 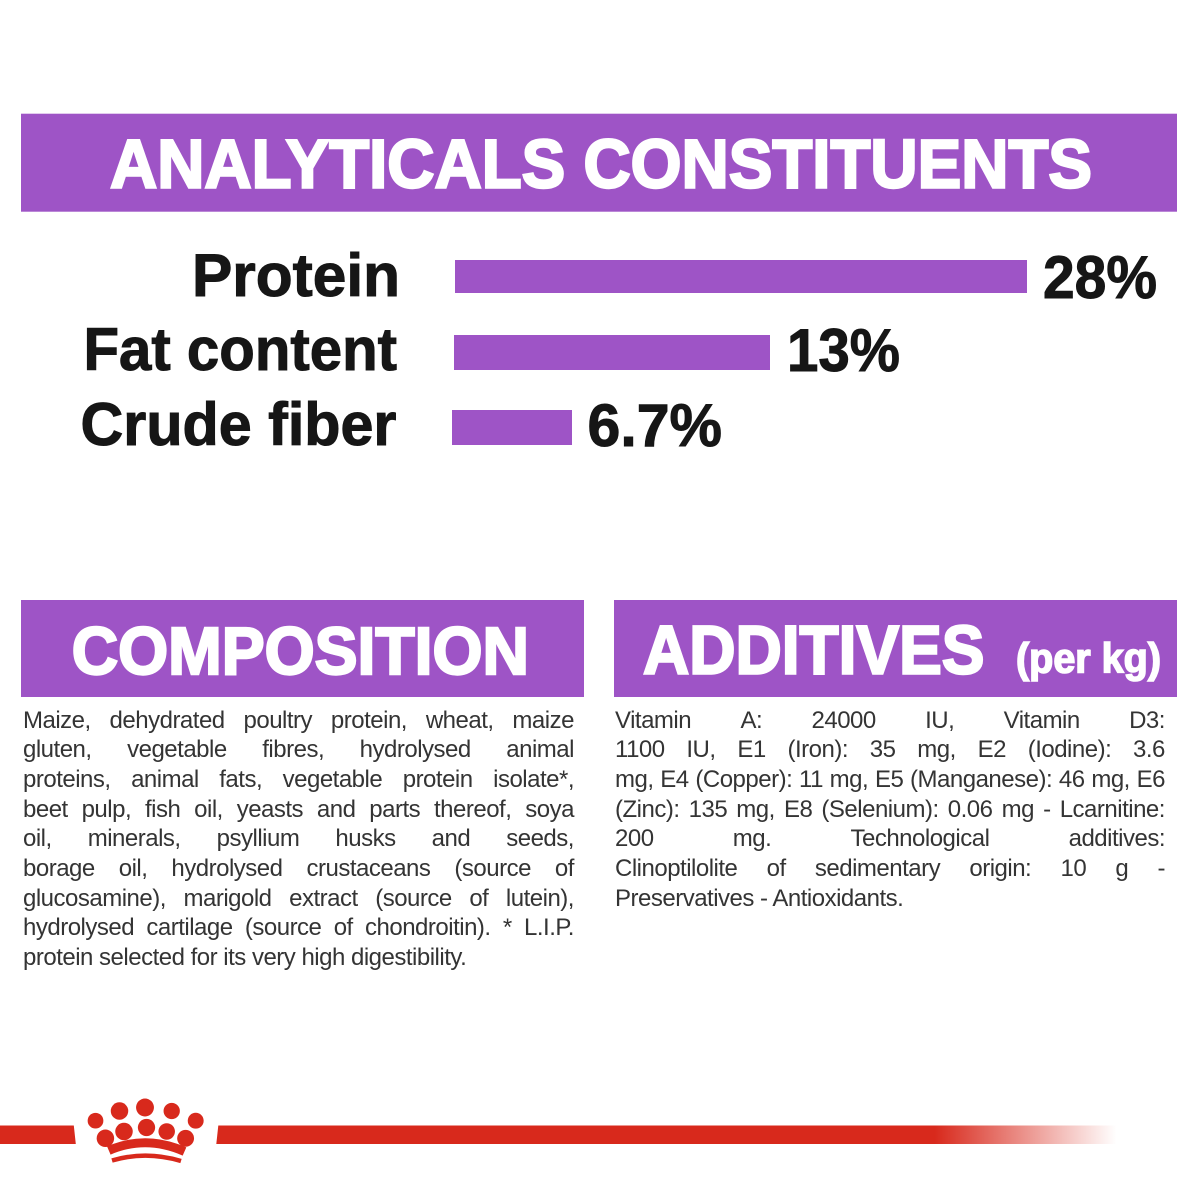 I want to click on svg-text: 28%, so click(x=1100, y=277).